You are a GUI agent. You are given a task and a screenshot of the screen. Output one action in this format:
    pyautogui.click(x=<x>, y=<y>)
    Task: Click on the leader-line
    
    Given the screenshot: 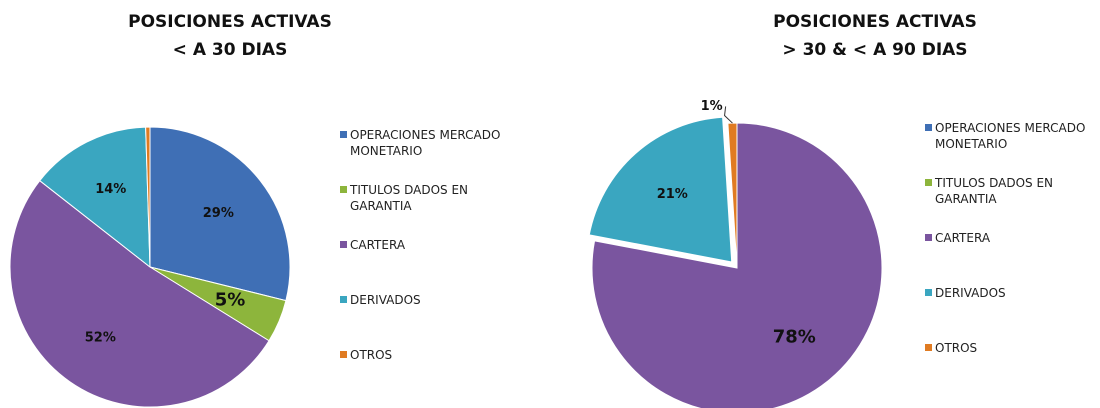 What is the action you would take?
    pyautogui.click(x=728, y=115)
    